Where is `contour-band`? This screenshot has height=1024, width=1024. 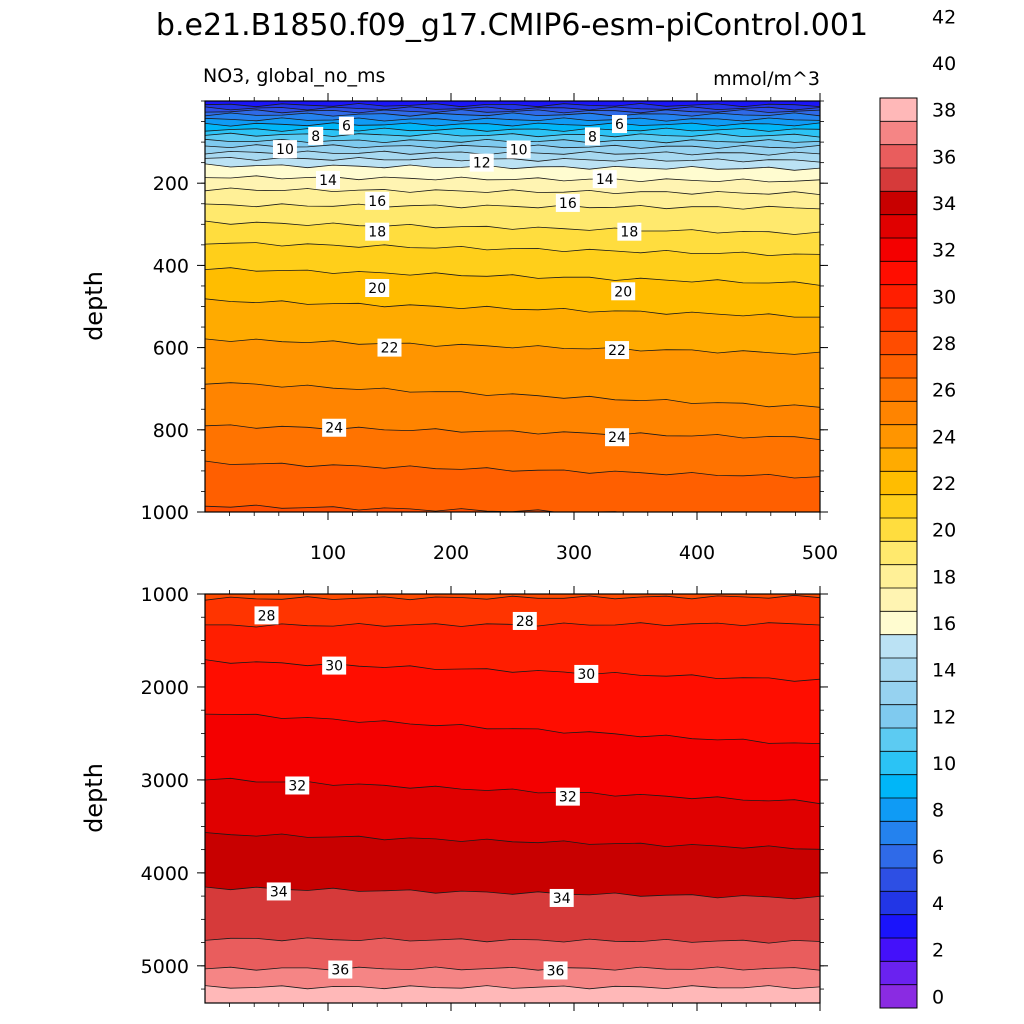 contour-band is located at coordinates (412, 508).